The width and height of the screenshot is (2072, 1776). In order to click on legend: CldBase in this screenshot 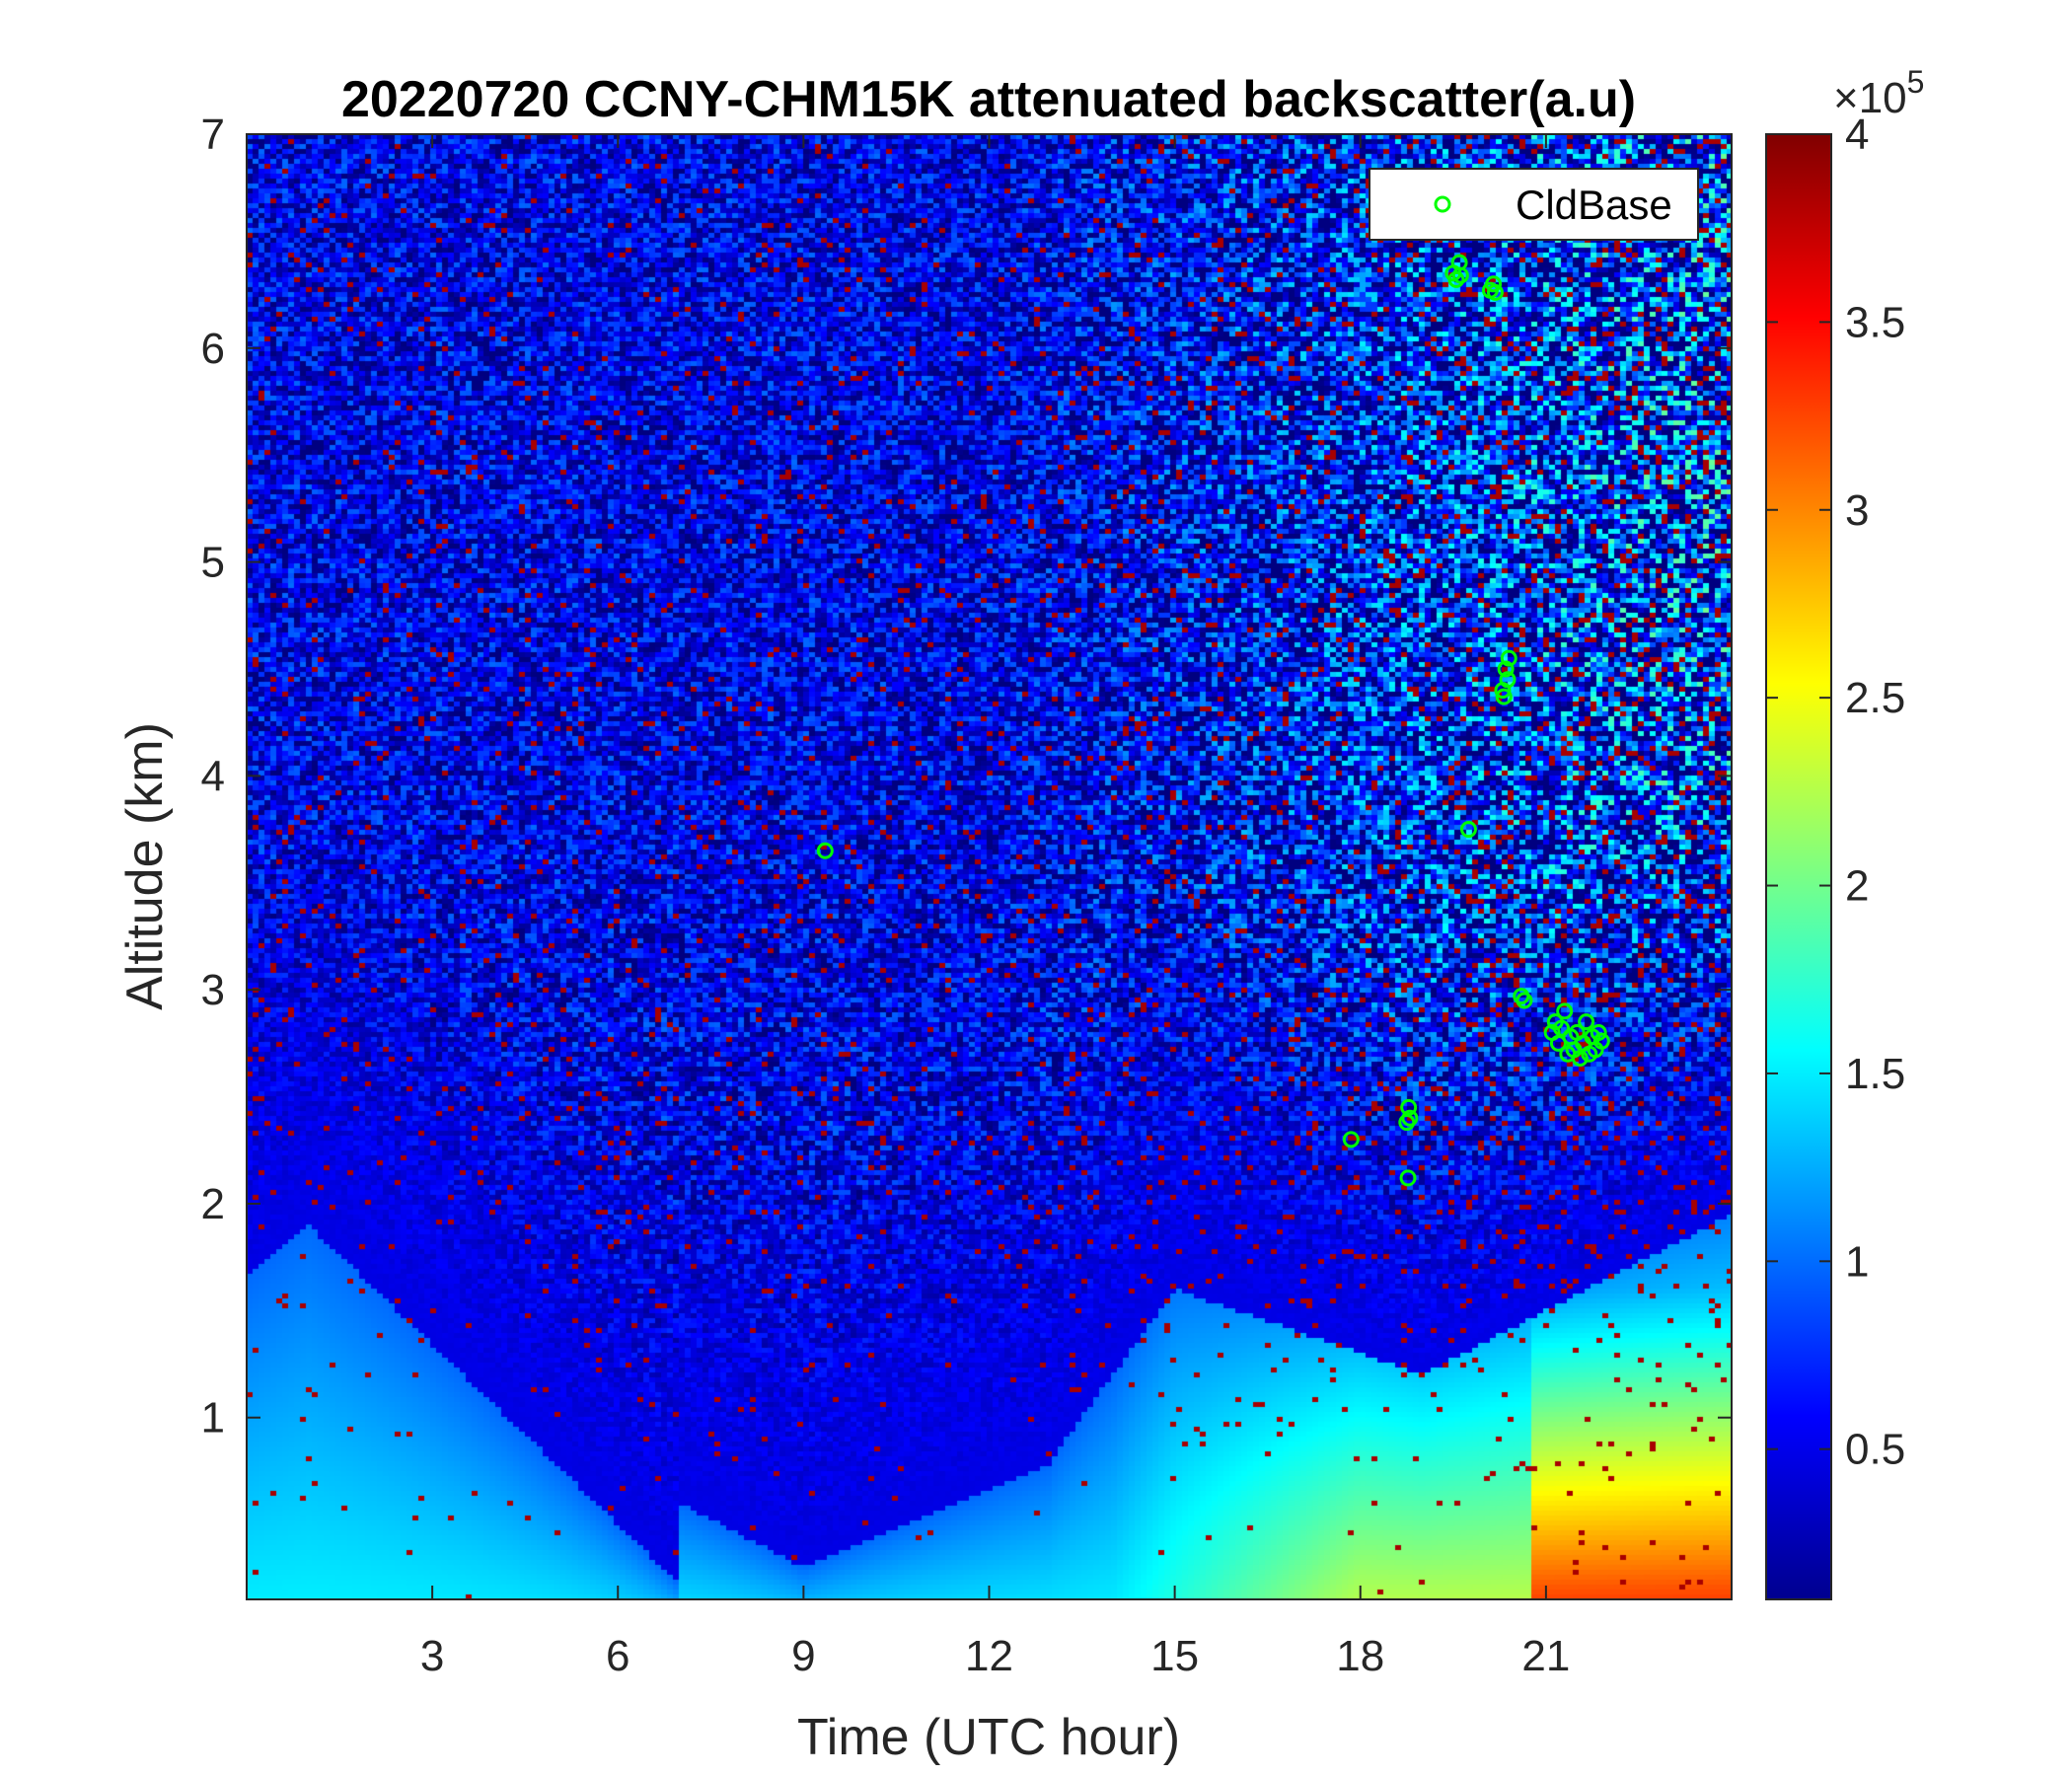, I will do `click(1534, 205)`.